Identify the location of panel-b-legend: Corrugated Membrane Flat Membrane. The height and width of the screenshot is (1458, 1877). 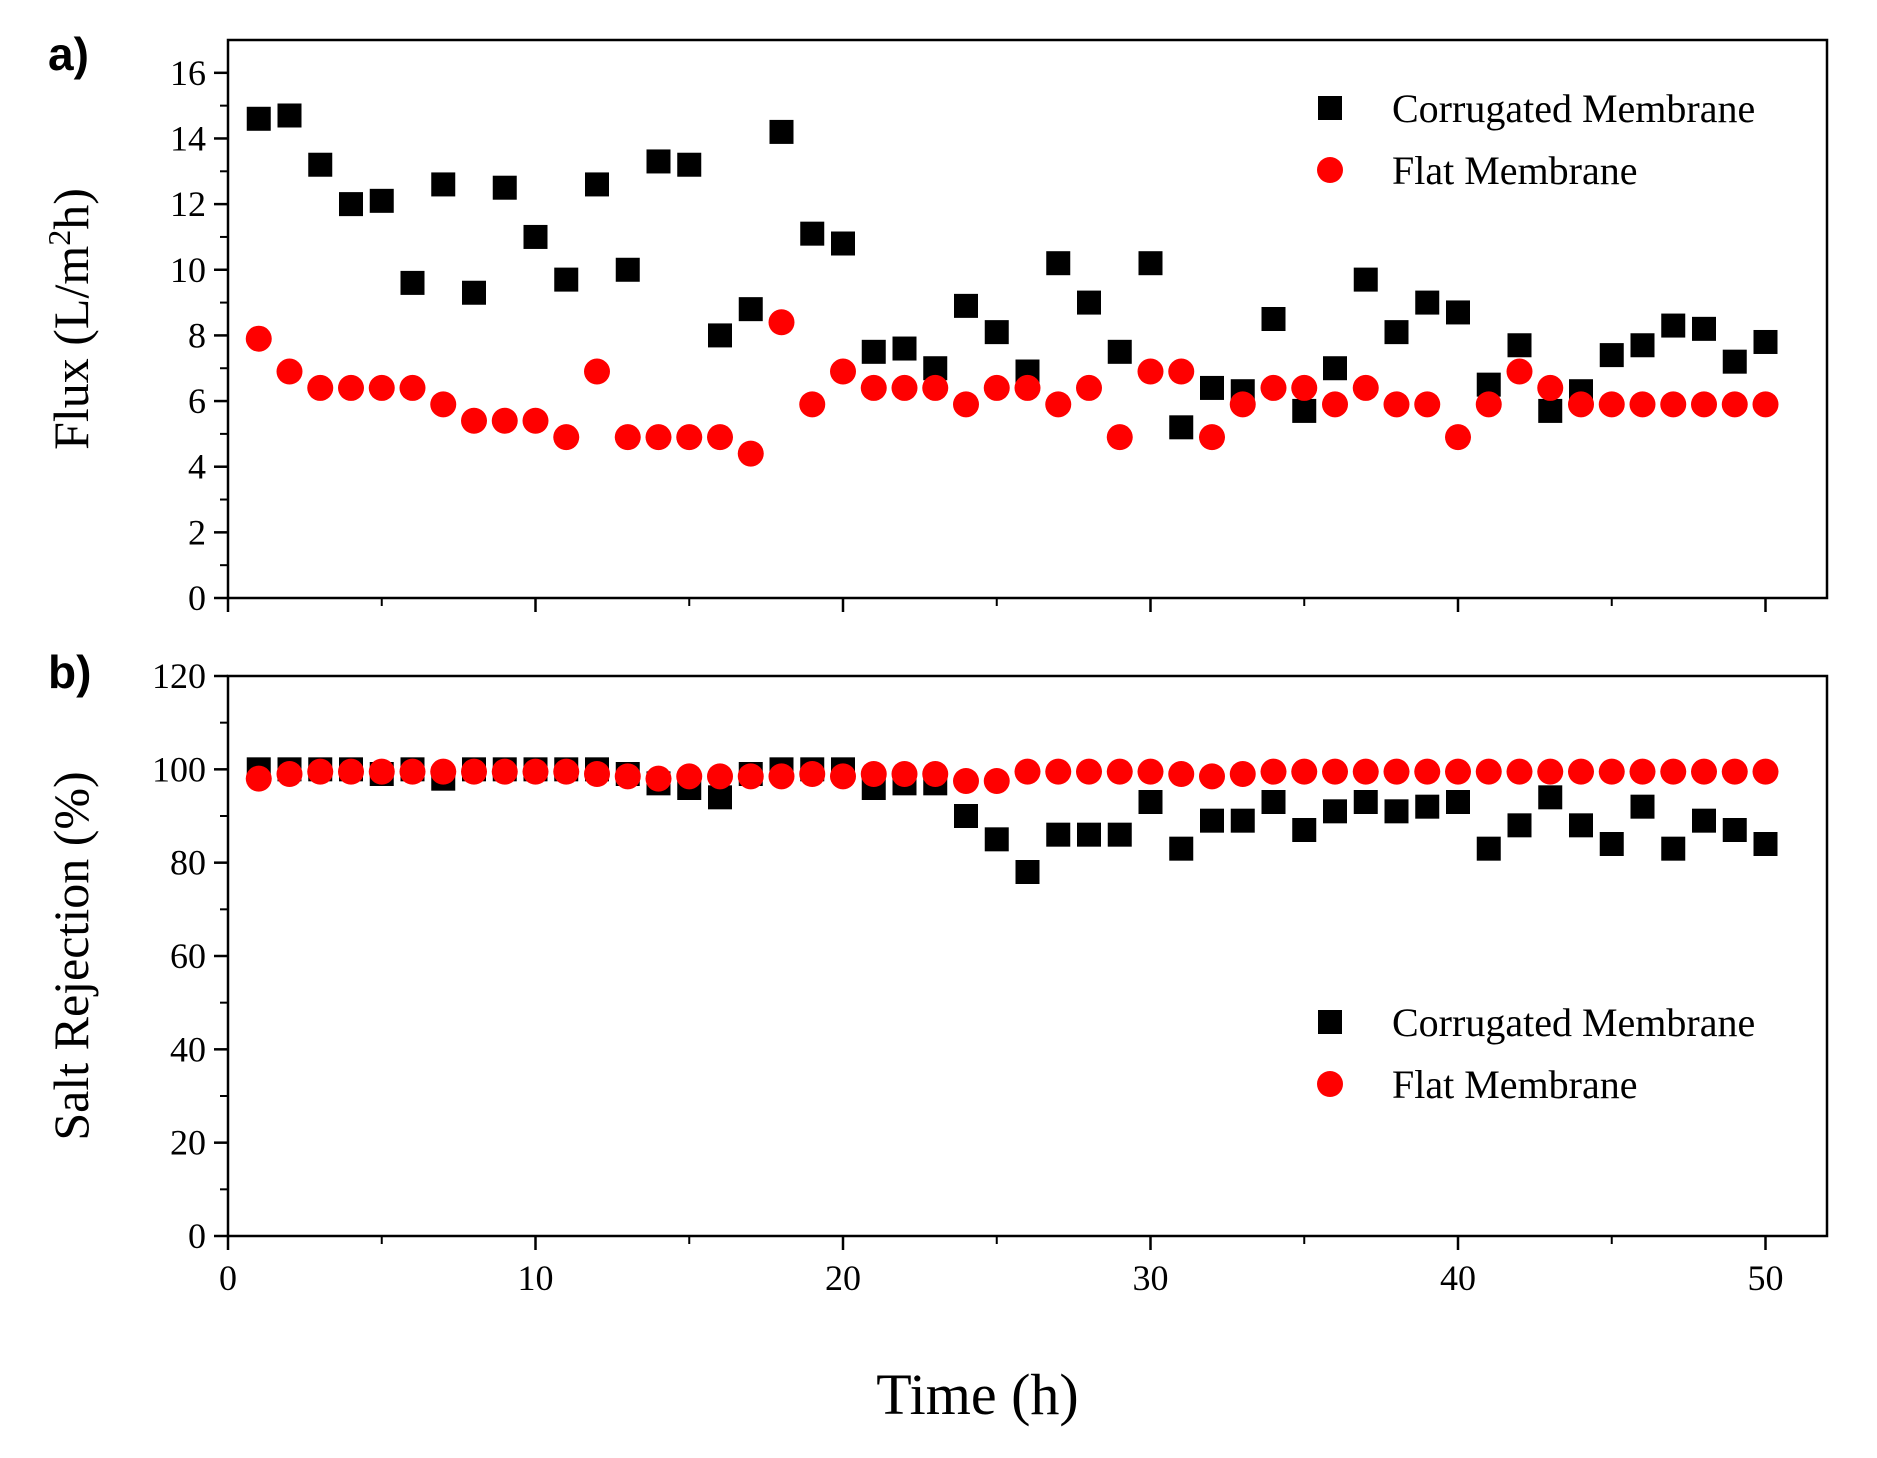
(1536, 1053).